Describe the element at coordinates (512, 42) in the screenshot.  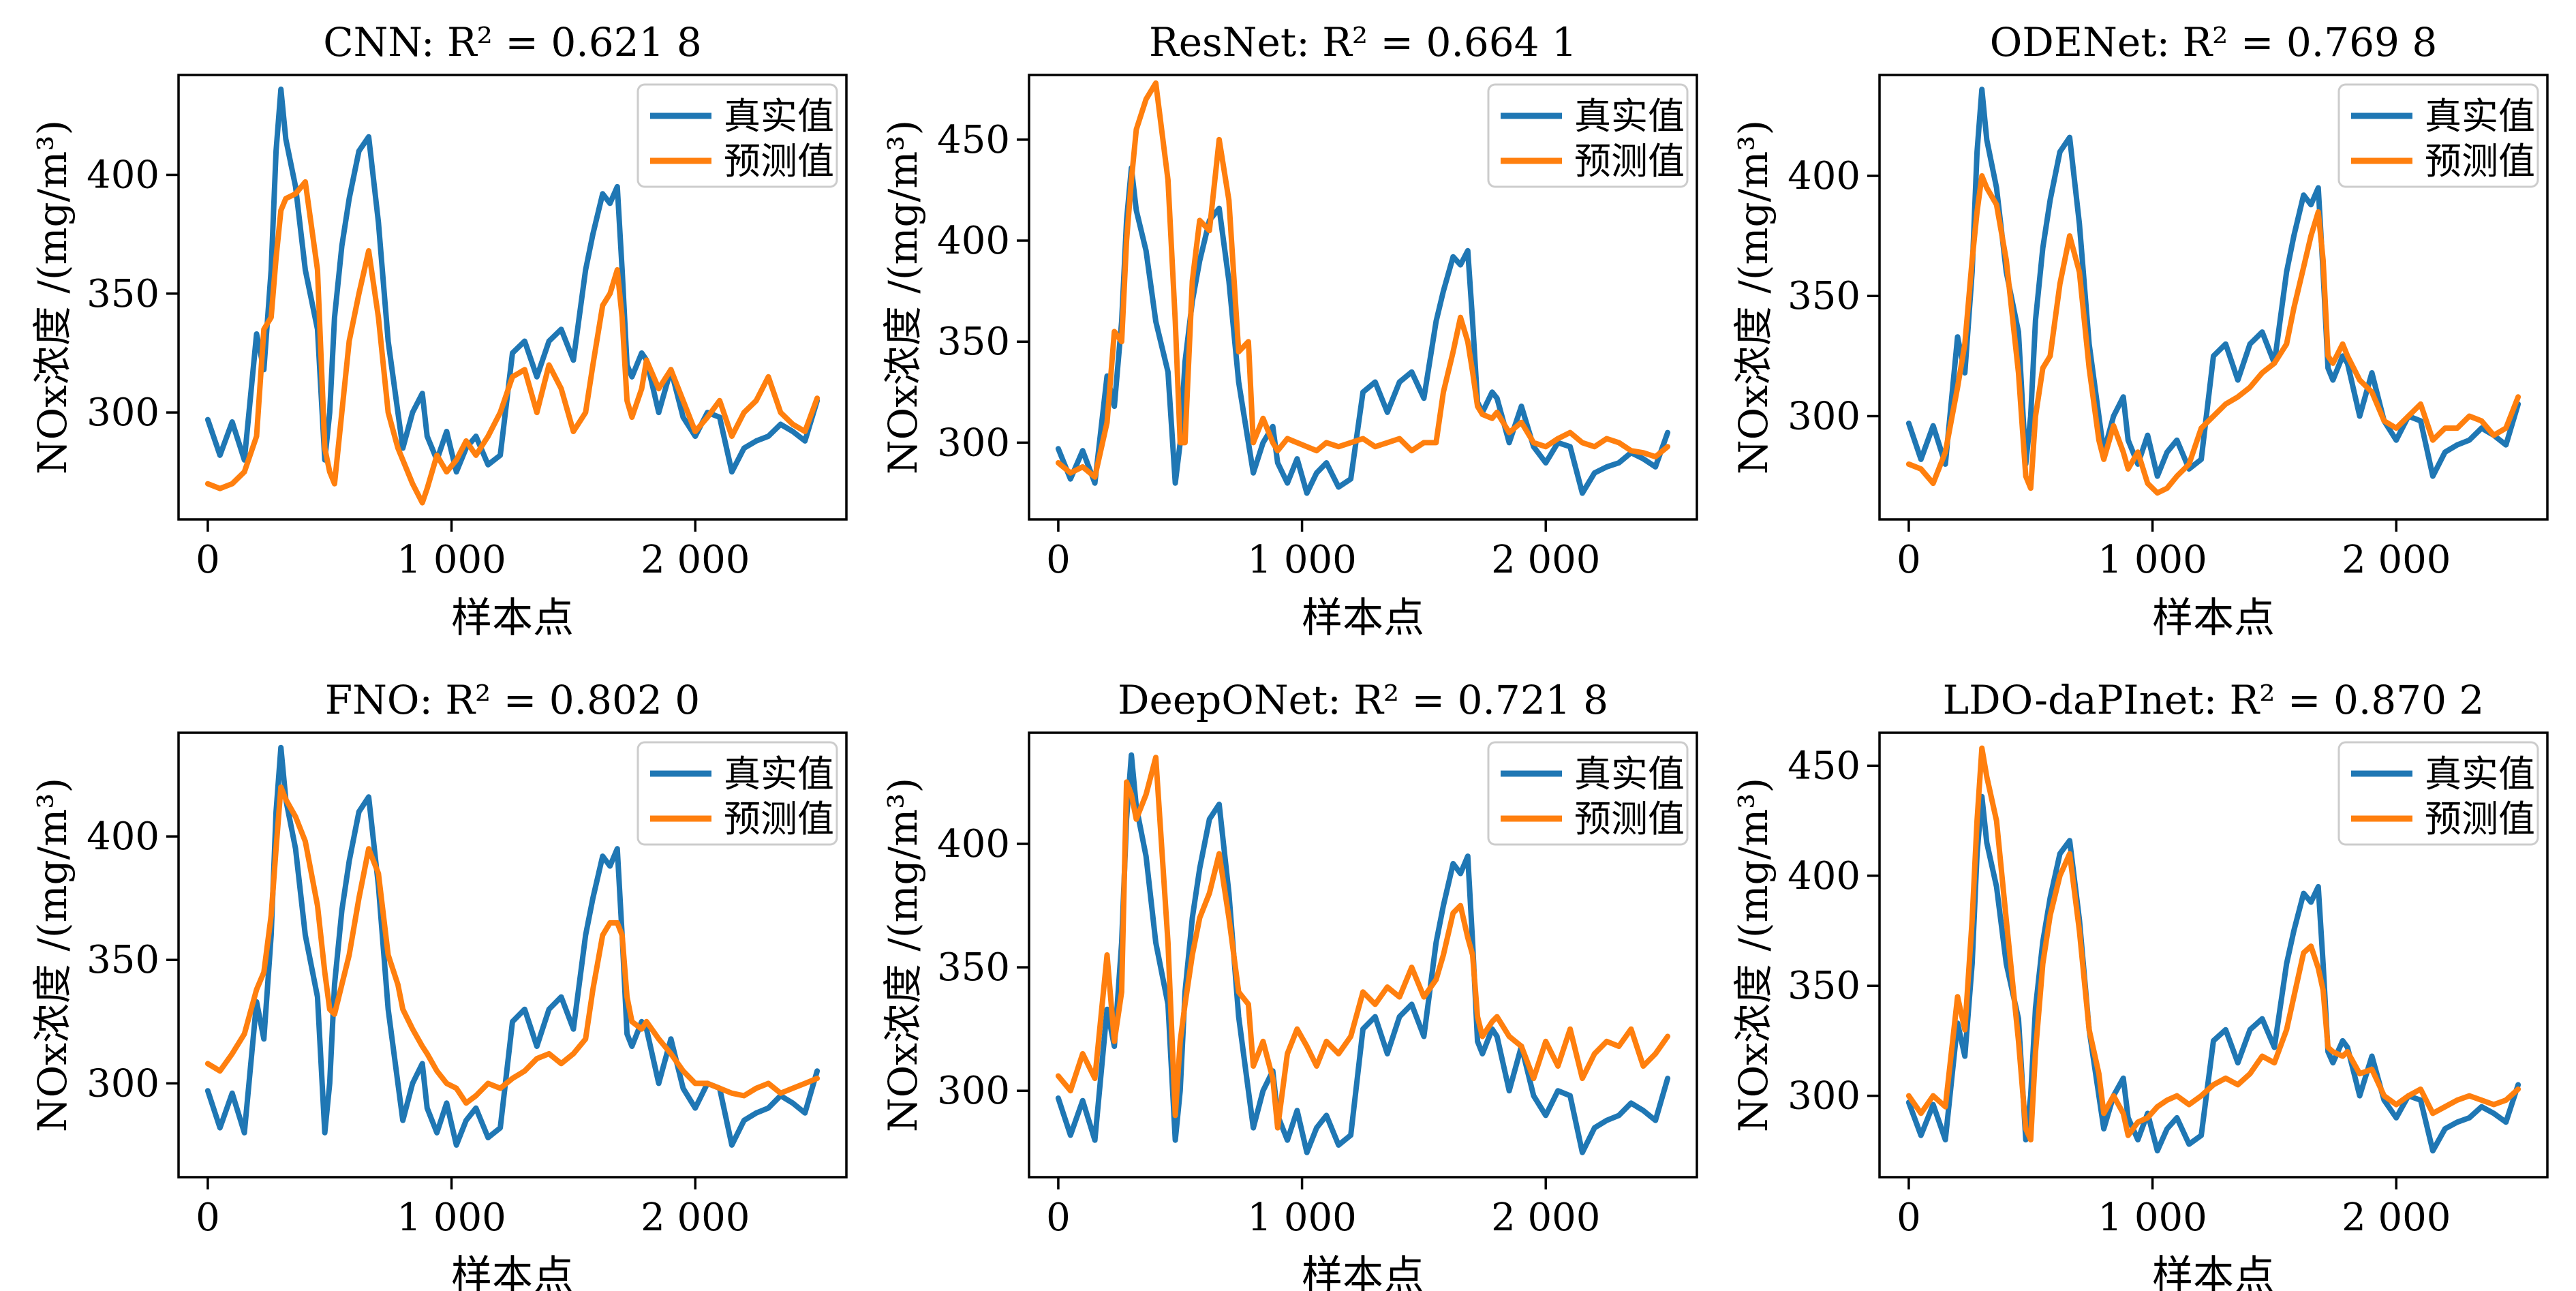
I see `chart-title: CNN: R² = 0.621 8` at that location.